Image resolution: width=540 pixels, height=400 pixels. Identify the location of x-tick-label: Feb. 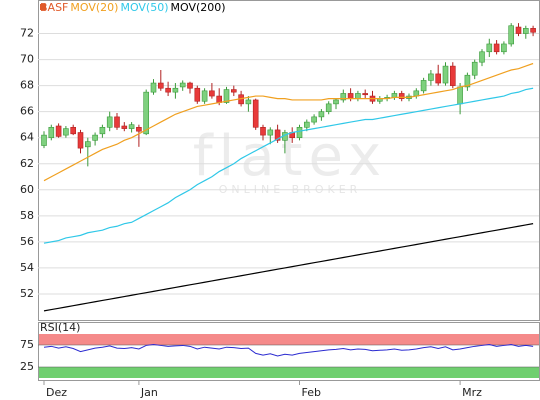
(311, 392).